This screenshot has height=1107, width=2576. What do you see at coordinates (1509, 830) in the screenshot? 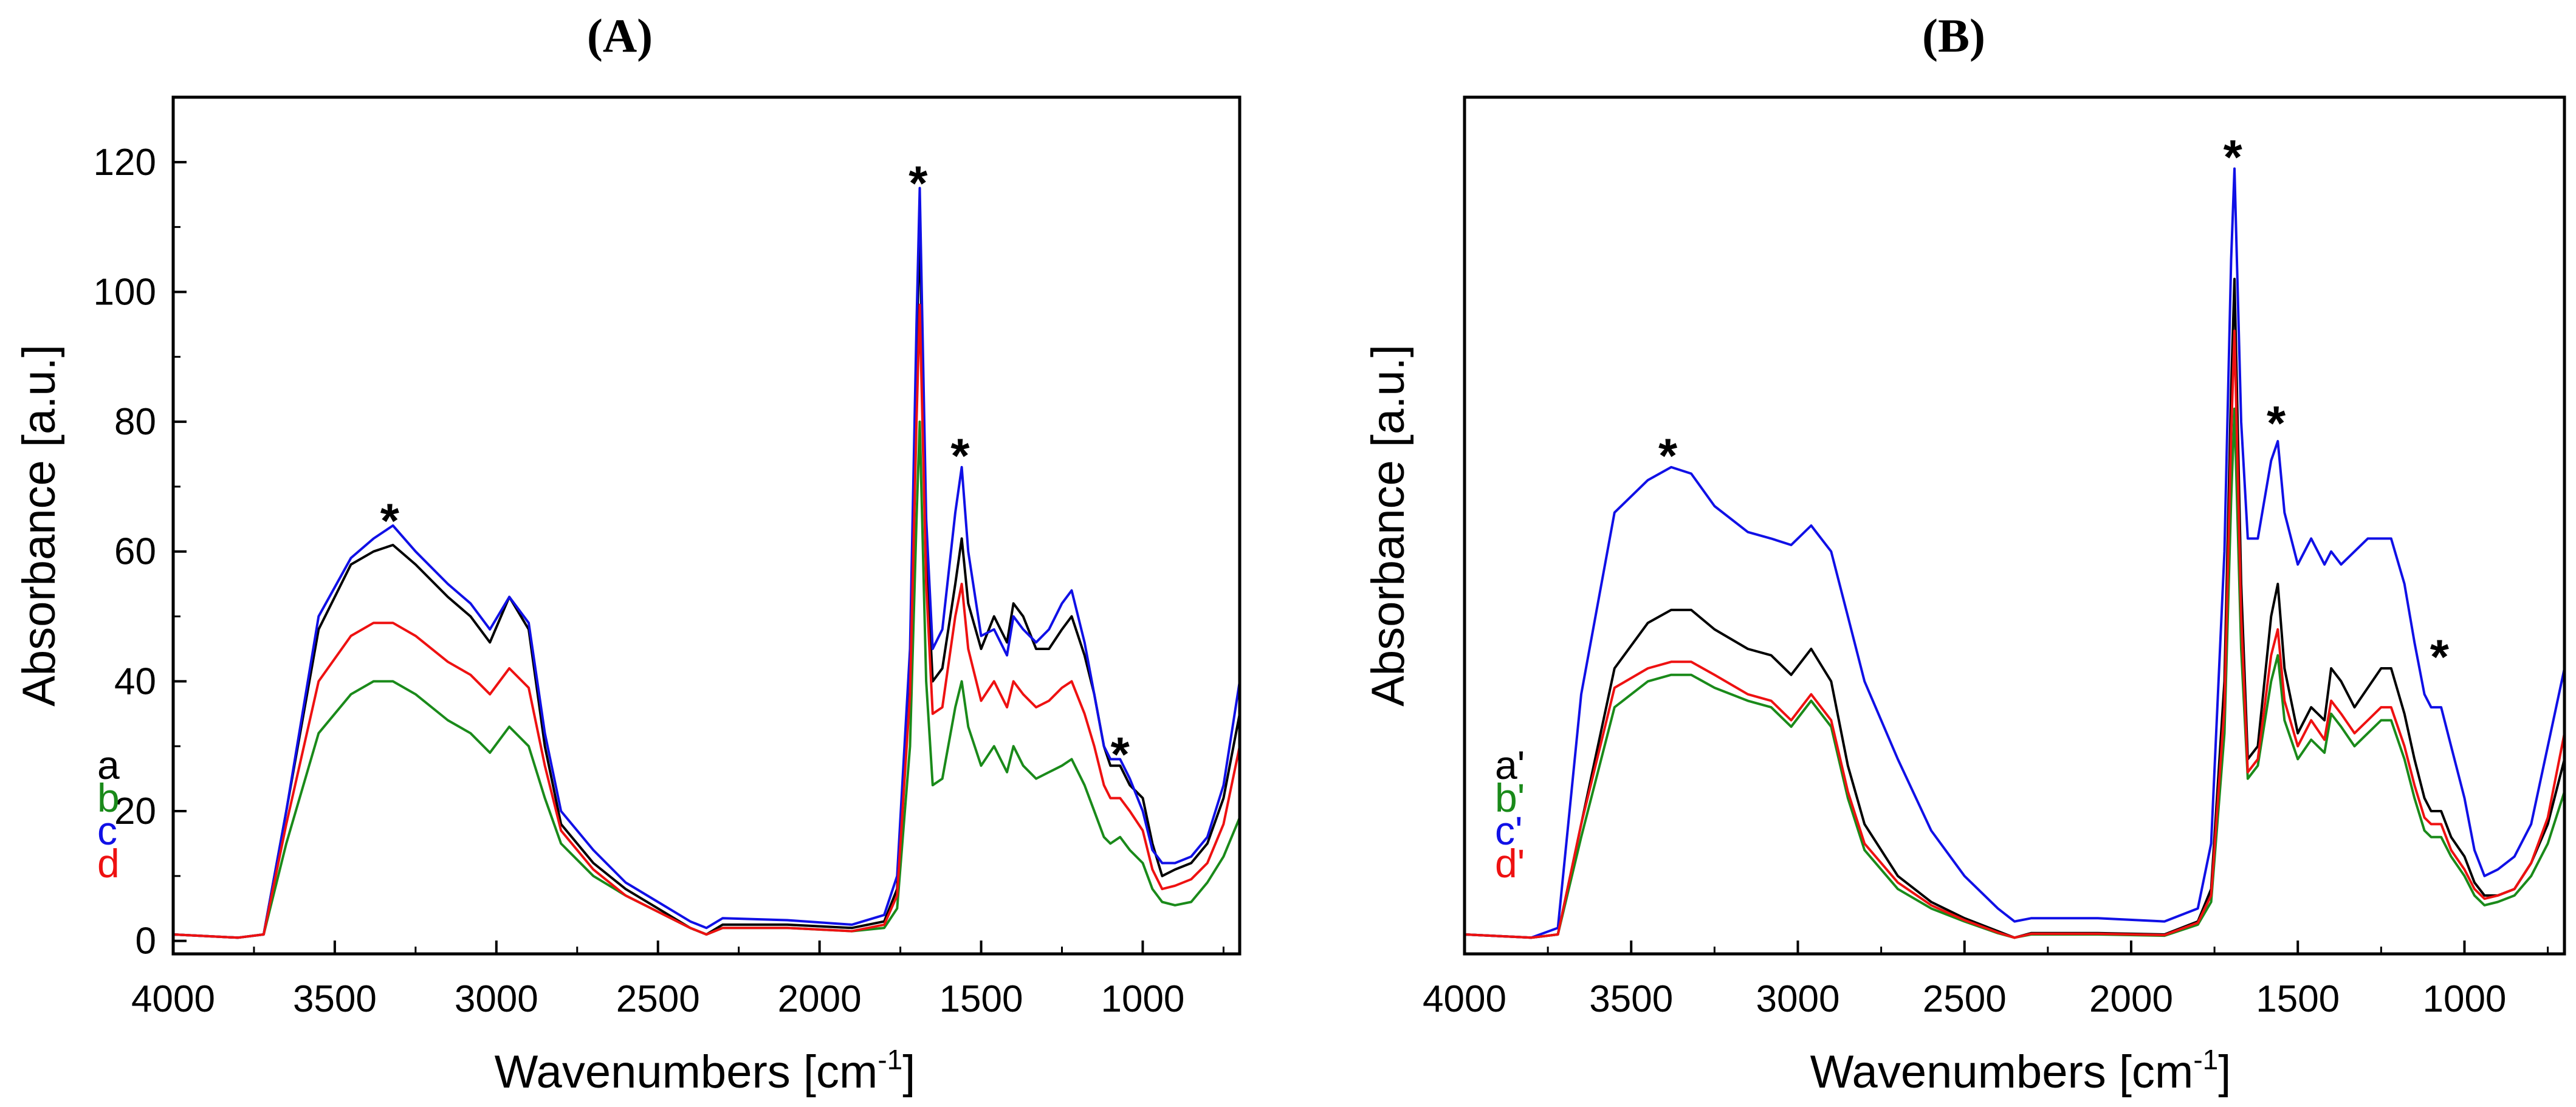
I see `legend-entry: c'` at bounding box center [1509, 830].